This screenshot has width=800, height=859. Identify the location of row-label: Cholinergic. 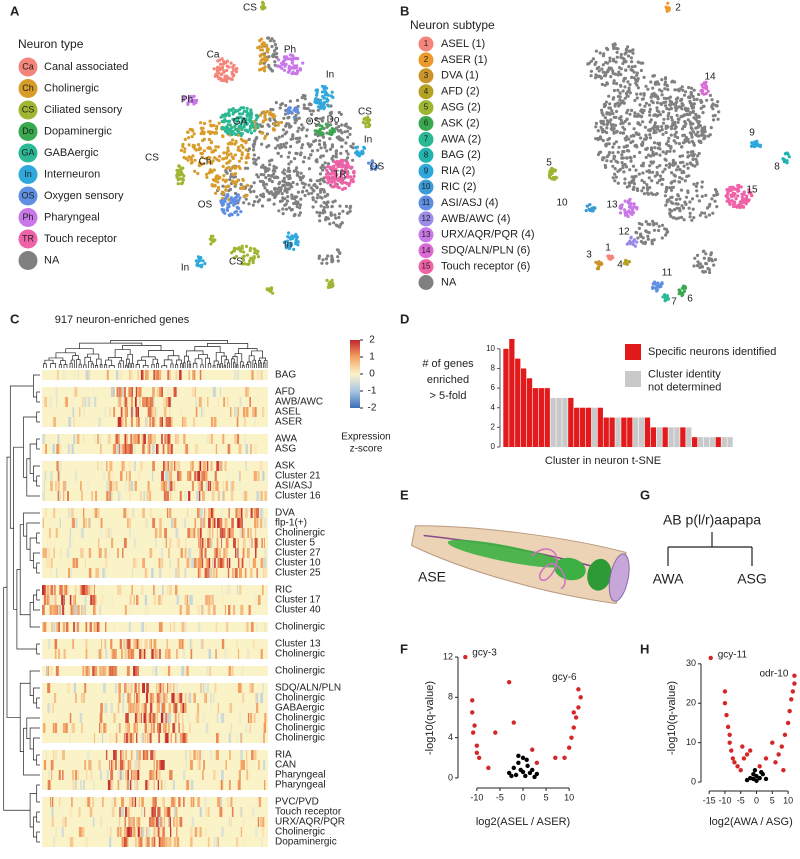
(300, 627).